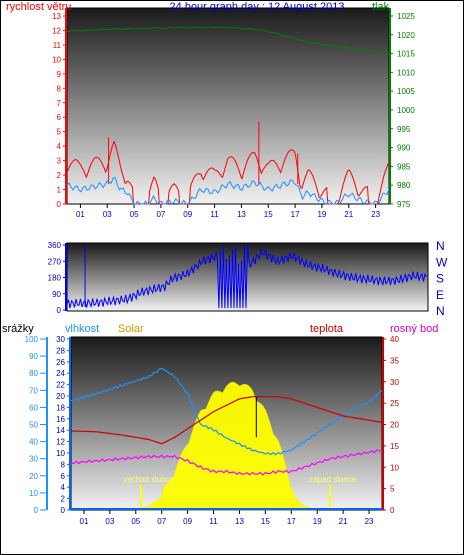 Image resolution: width=464 pixels, height=555 pixels. What do you see at coordinates (60, 407) in the screenshot?
I see `rain-axis-tick-label: 18` at bounding box center [60, 407].